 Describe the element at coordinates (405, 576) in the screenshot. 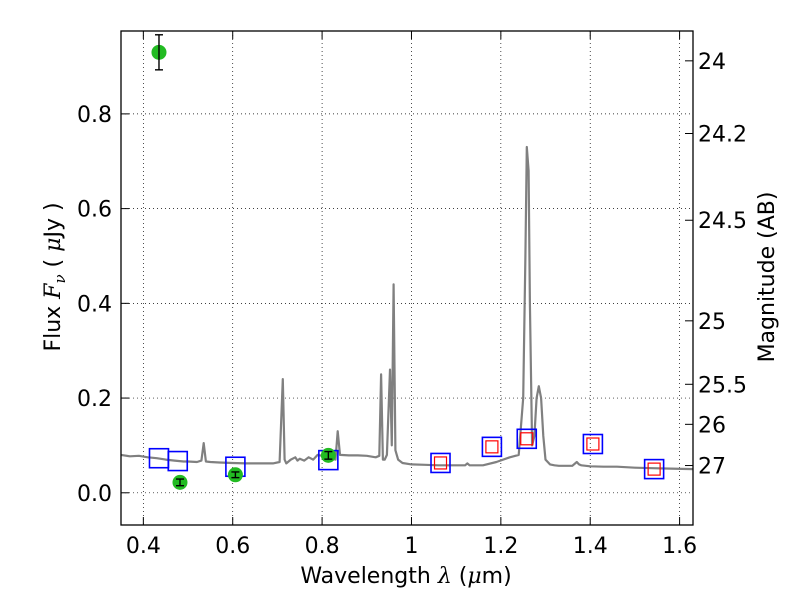

I see `x-axis-title: Wavelength λ (μm)` at that location.